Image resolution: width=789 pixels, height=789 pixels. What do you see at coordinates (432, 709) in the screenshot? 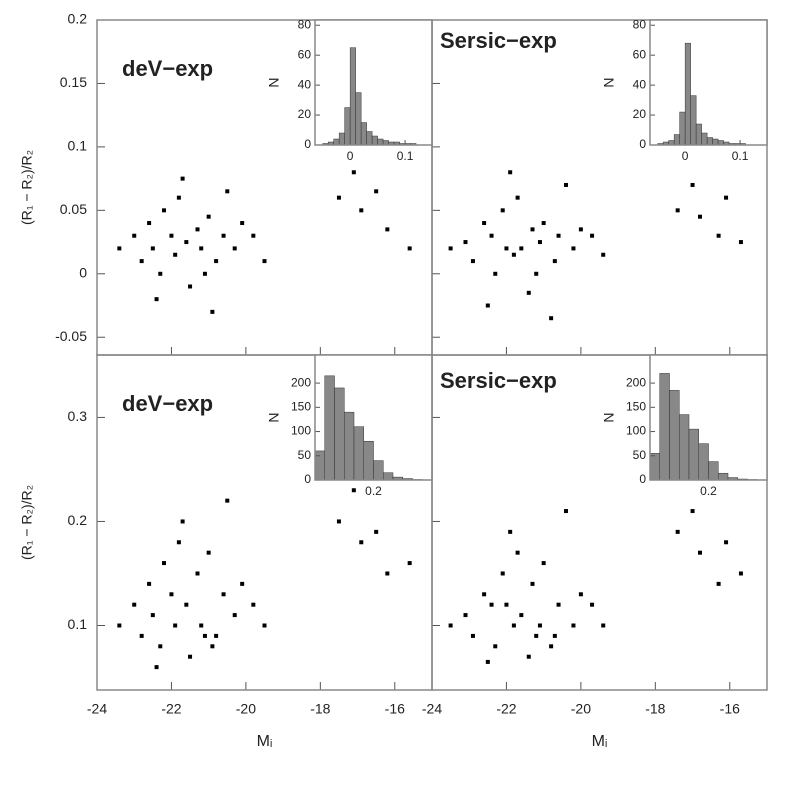
I see `x-tick-label: -24` at bounding box center [432, 709].